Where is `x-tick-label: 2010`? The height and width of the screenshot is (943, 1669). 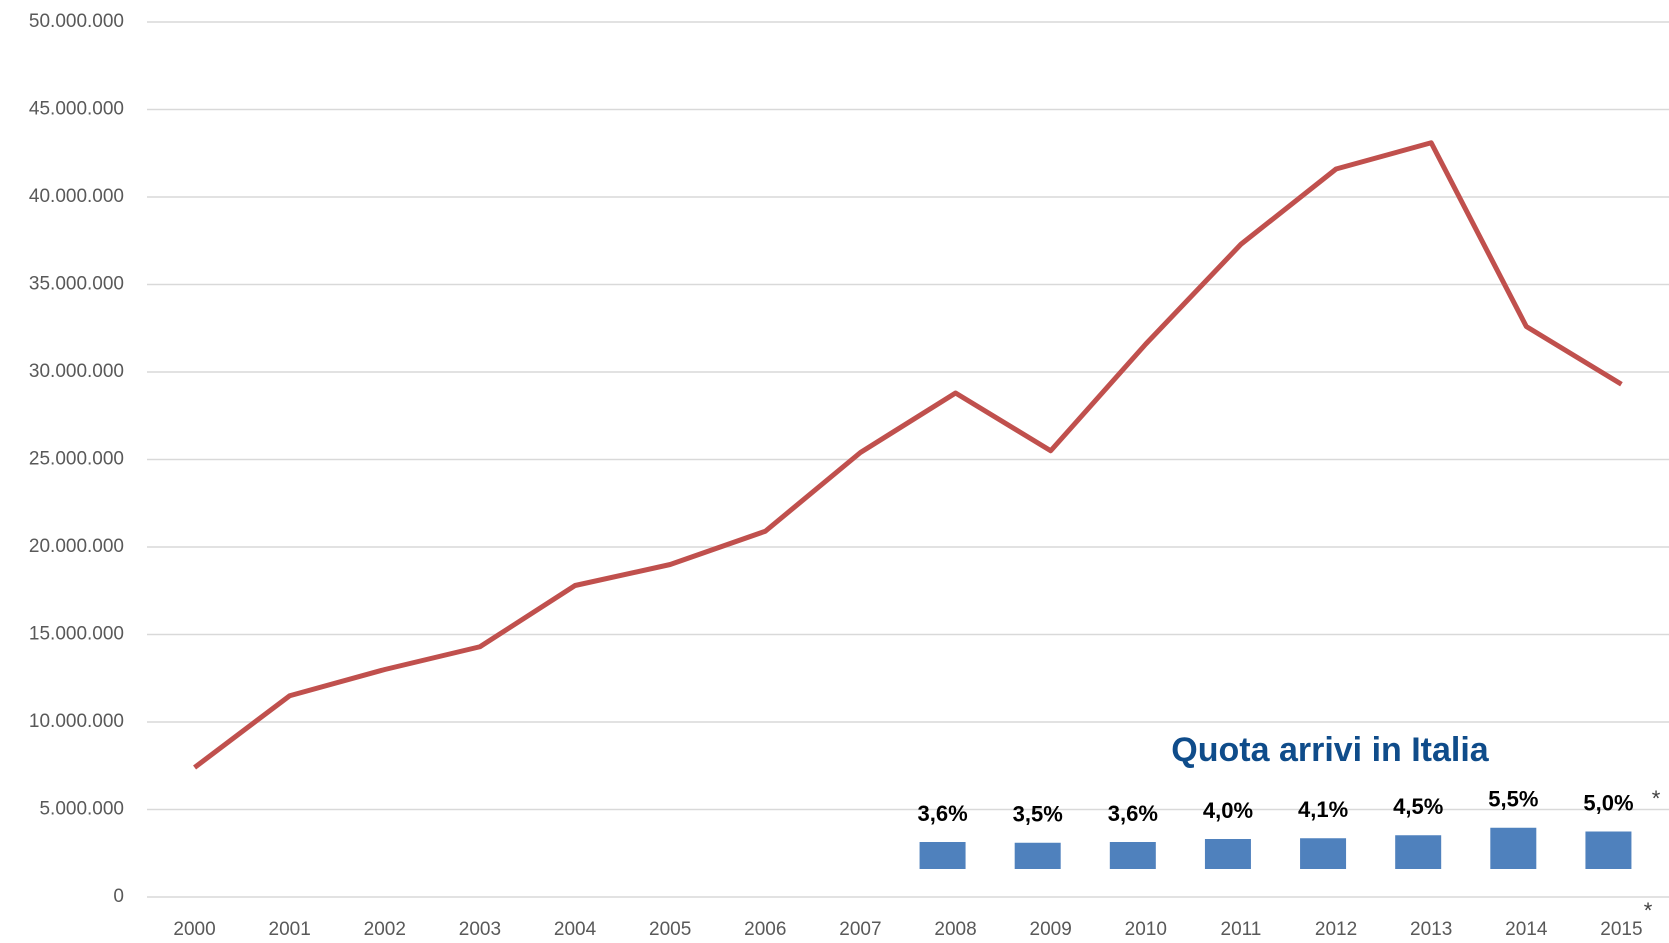
x-tick-label: 2010 is located at coordinates (1146, 929).